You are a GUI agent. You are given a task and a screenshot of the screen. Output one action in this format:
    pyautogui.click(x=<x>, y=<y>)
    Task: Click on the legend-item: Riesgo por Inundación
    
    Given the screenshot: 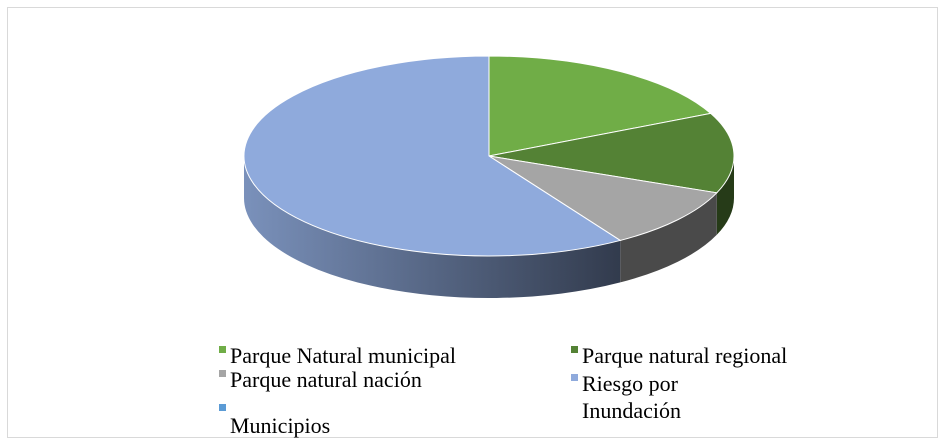 What is the action you would take?
    pyautogui.click(x=651, y=397)
    